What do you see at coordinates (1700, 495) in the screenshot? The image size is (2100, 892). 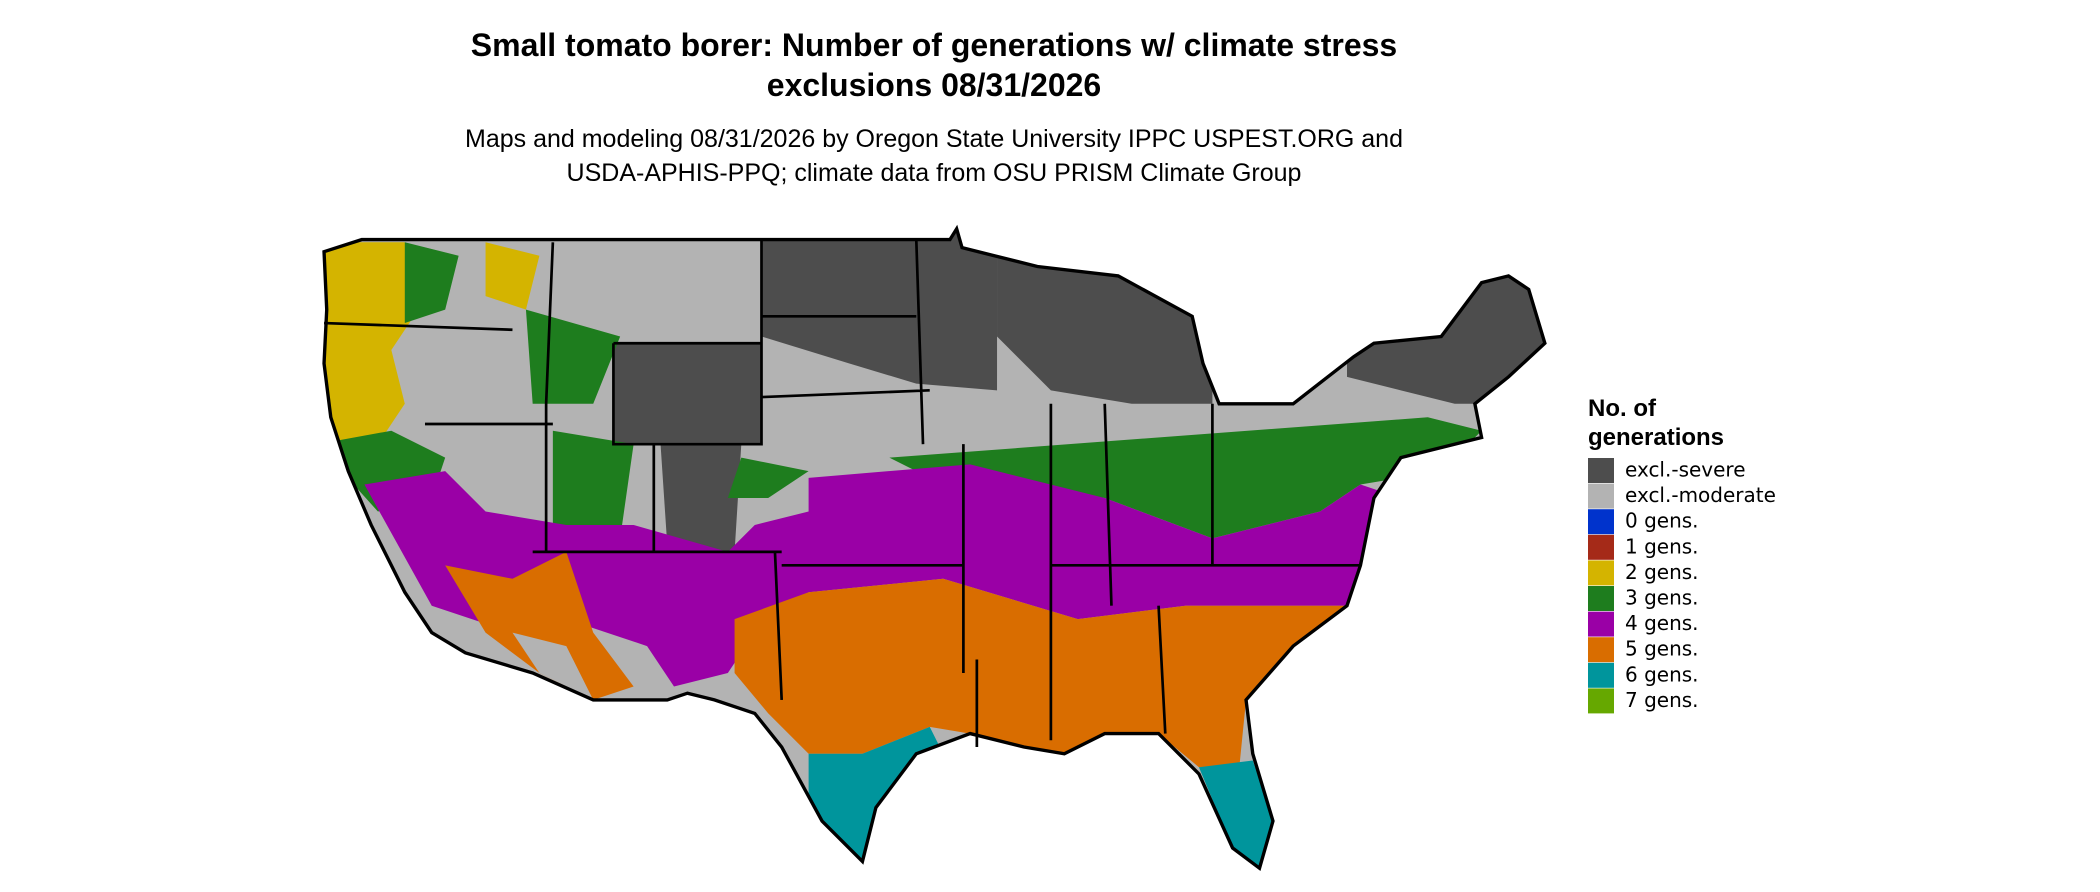 I see `legend-label: excl.-moderate` at bounding box center [1700, 495].